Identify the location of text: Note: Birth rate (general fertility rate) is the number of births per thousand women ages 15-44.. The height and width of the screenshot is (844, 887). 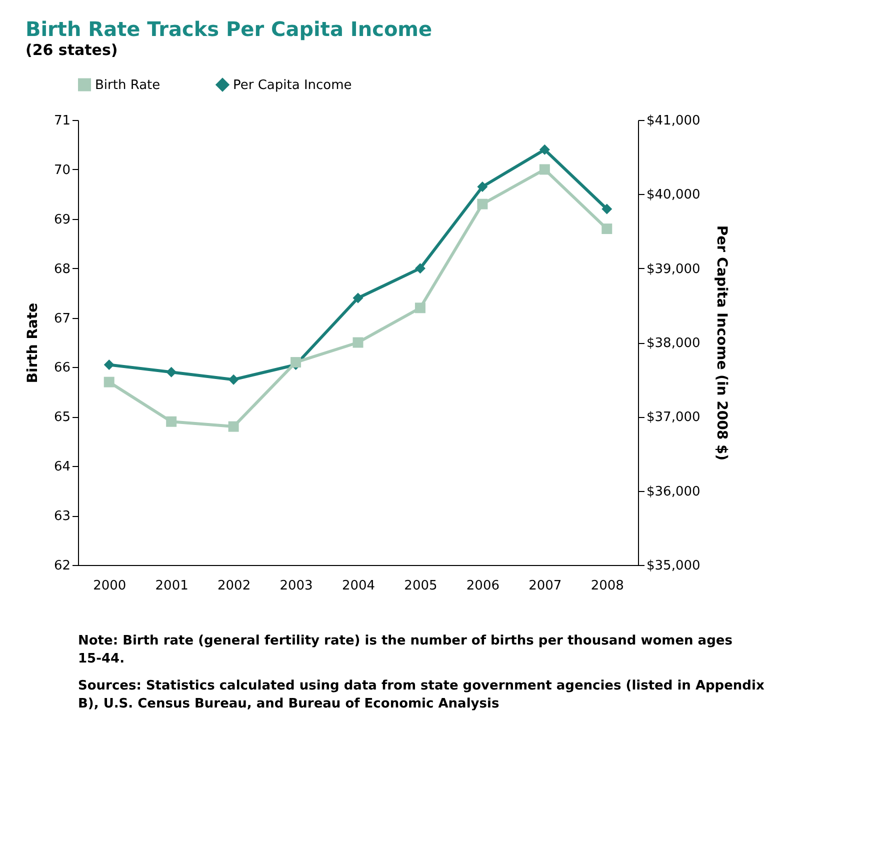
(405, 650).